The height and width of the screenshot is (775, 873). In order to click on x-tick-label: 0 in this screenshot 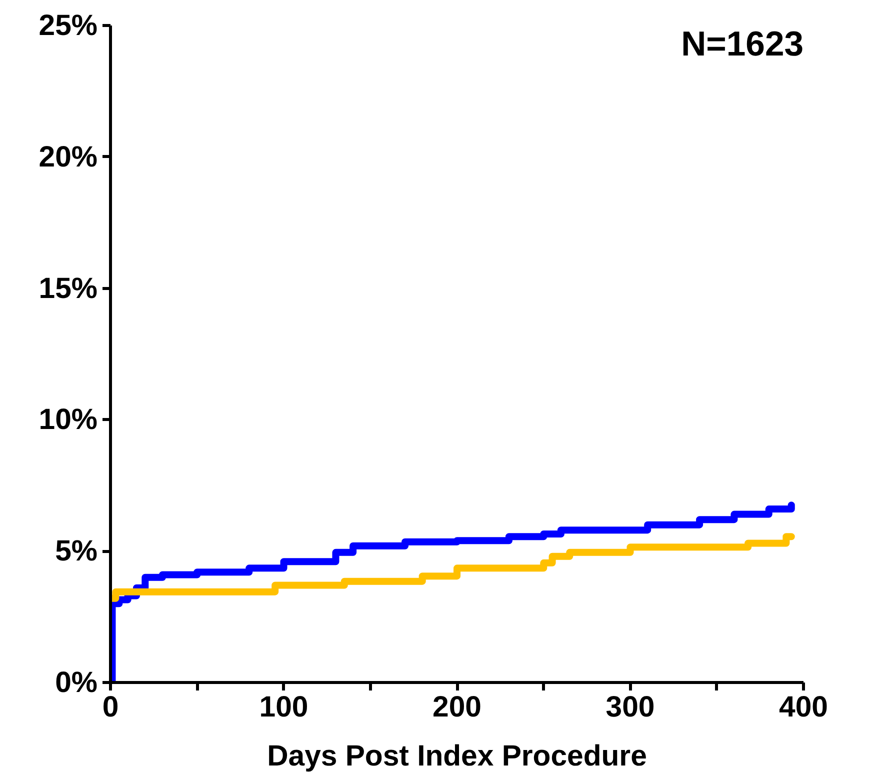, I will do `click(110, 707)`.